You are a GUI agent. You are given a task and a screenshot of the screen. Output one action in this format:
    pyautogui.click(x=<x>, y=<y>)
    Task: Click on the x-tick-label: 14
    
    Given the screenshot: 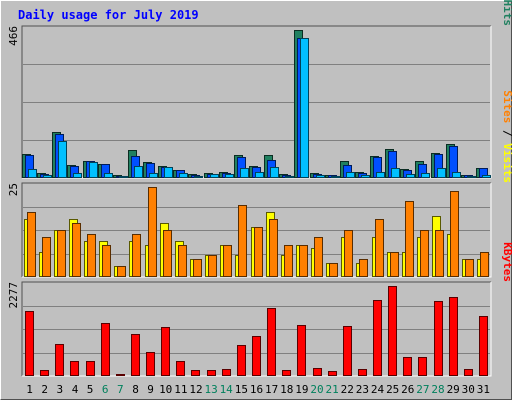 What is the action you would take?
    pyautogui.click(x=227, y=389)
    